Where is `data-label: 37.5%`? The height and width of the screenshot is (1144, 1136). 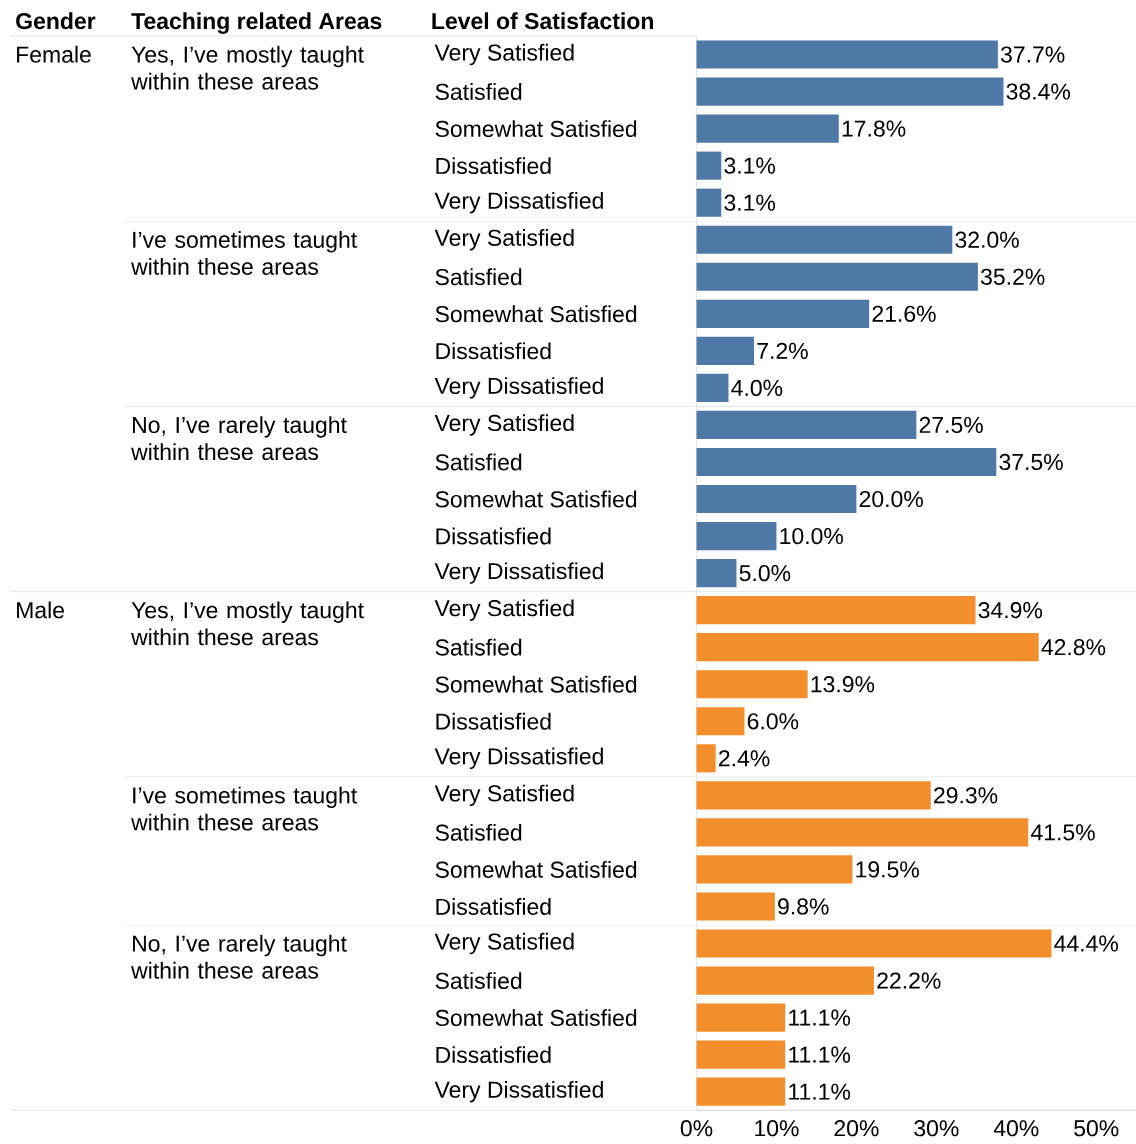
data-label: 37.5% is located at coordinates (1031, 462).